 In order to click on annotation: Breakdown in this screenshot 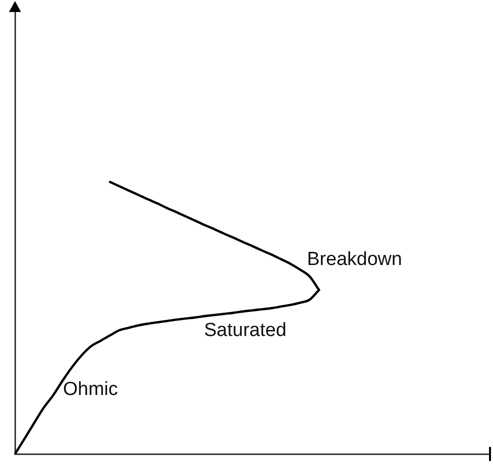, I will do `click(354, 259)`.